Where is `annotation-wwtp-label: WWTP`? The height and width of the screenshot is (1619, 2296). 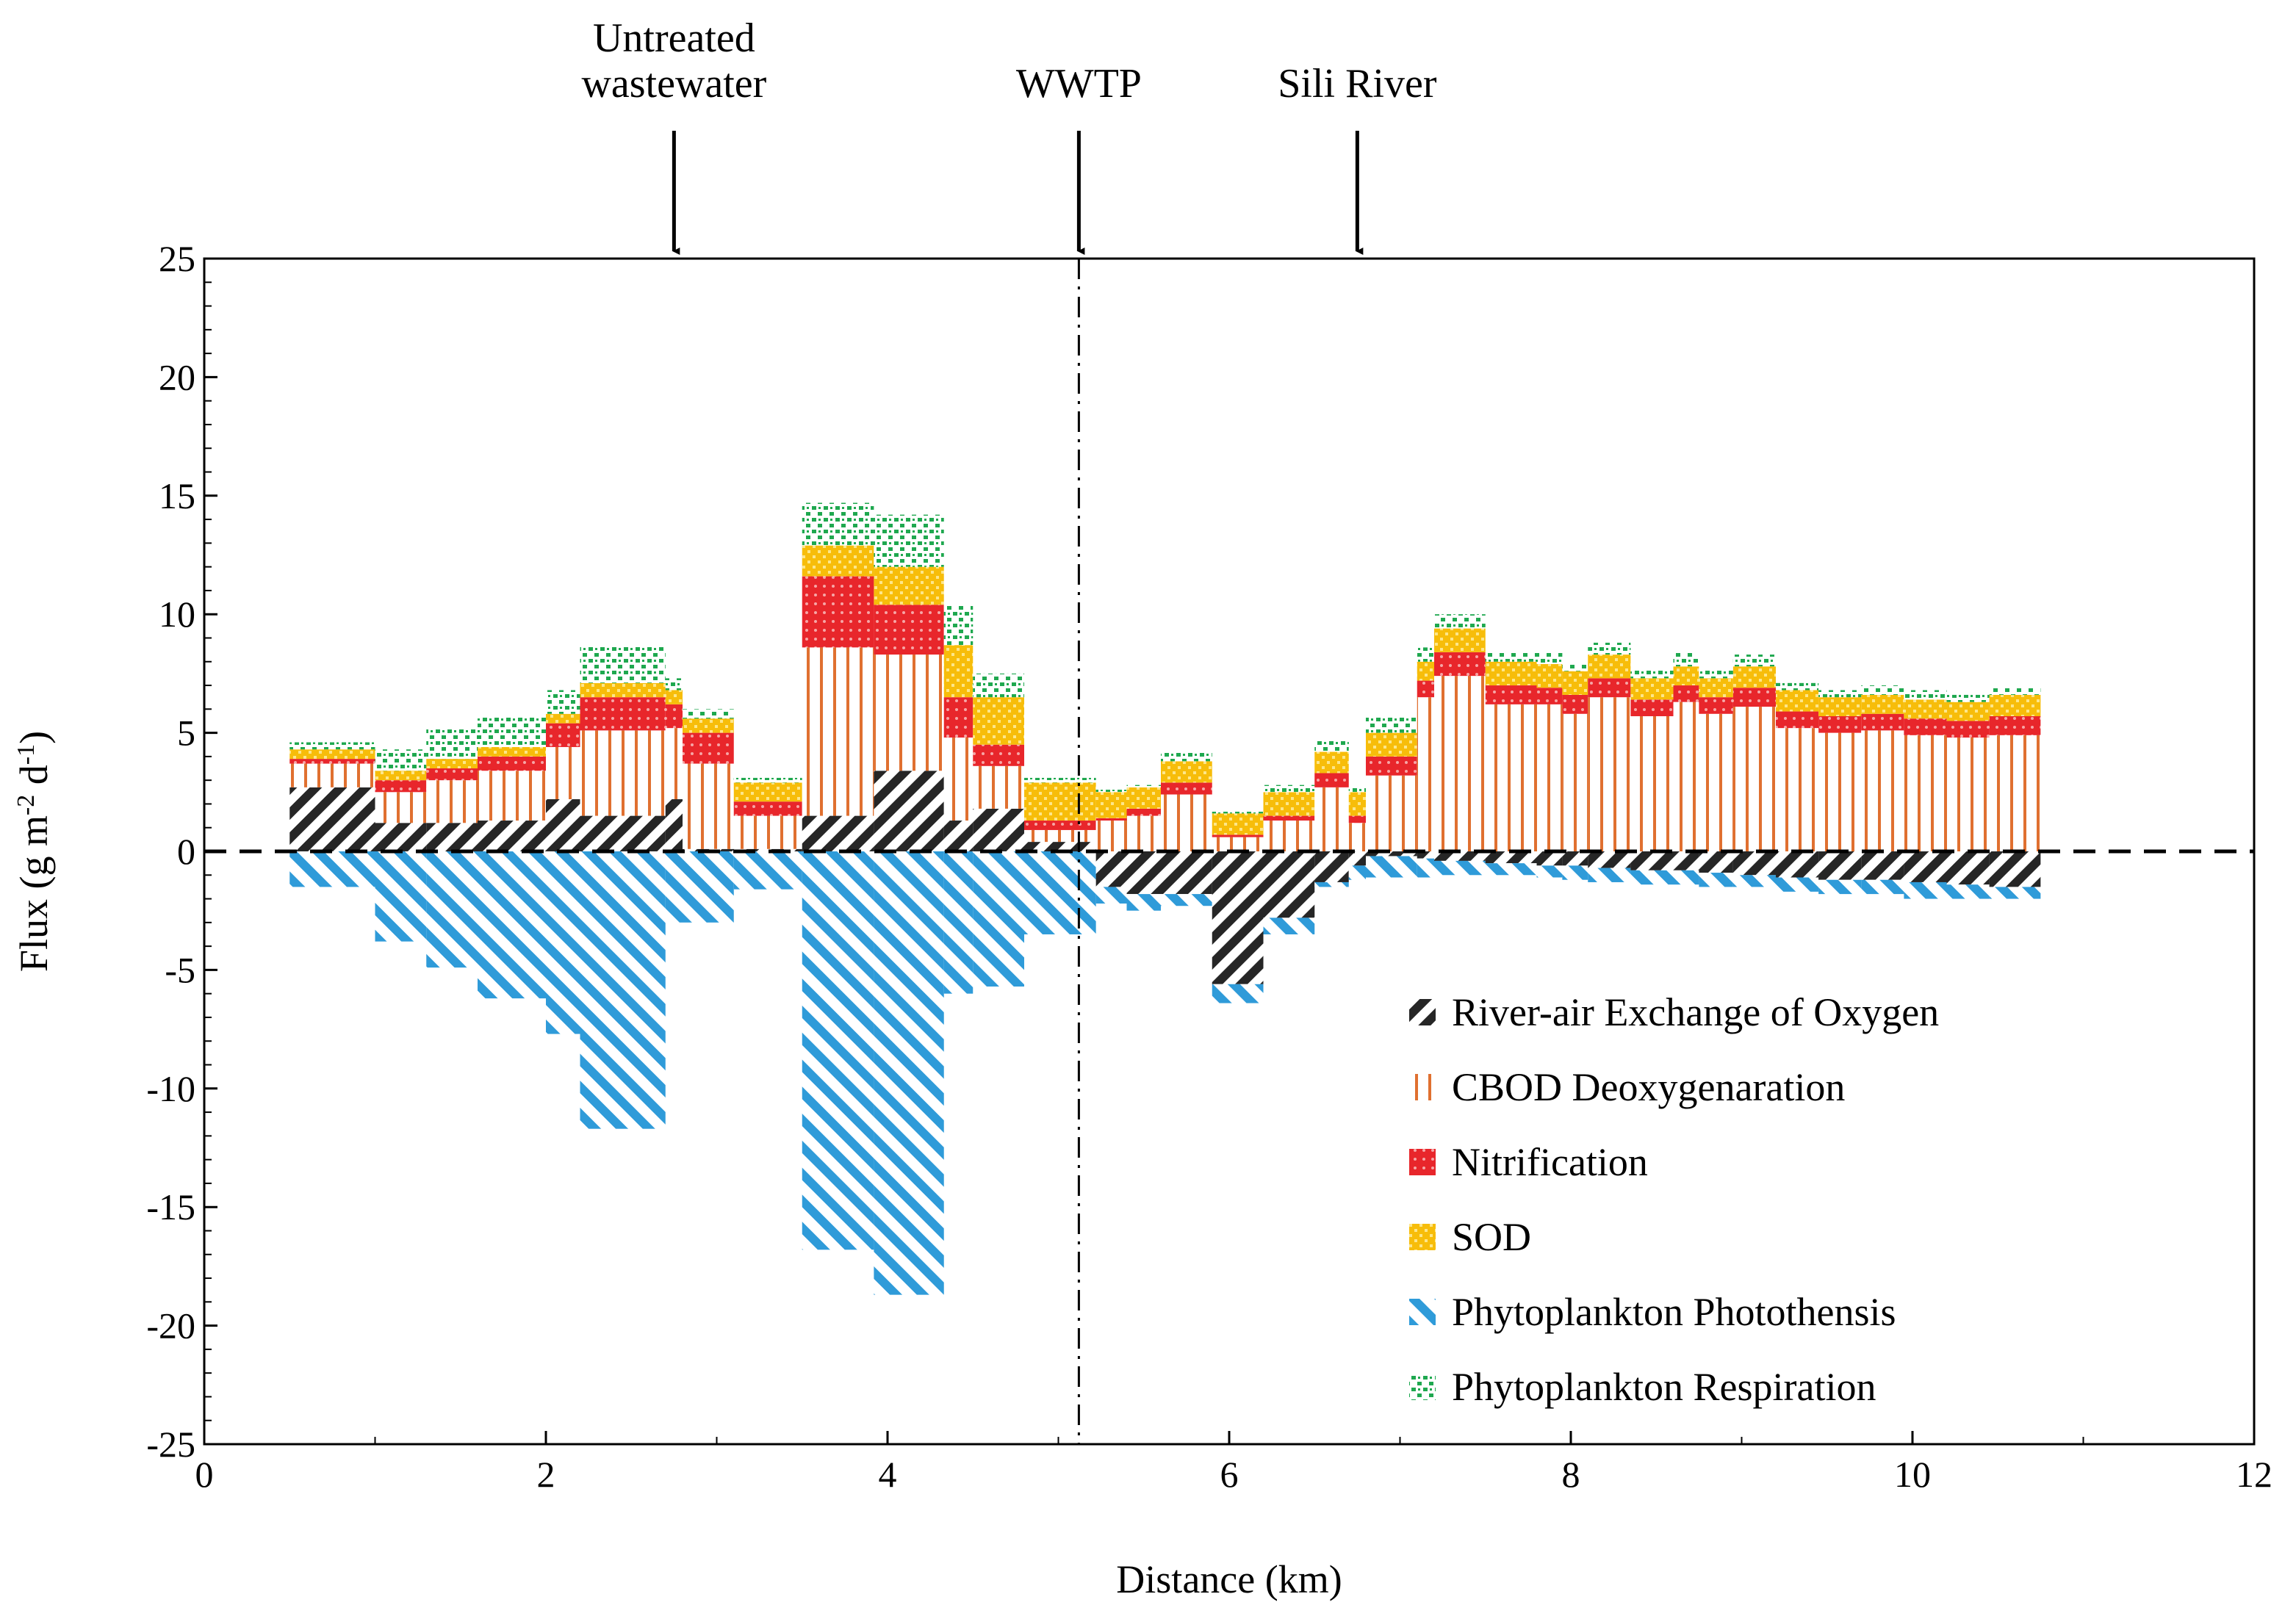 annotation-wwtp-label: WWTP is located at coordinates (1079, 84).